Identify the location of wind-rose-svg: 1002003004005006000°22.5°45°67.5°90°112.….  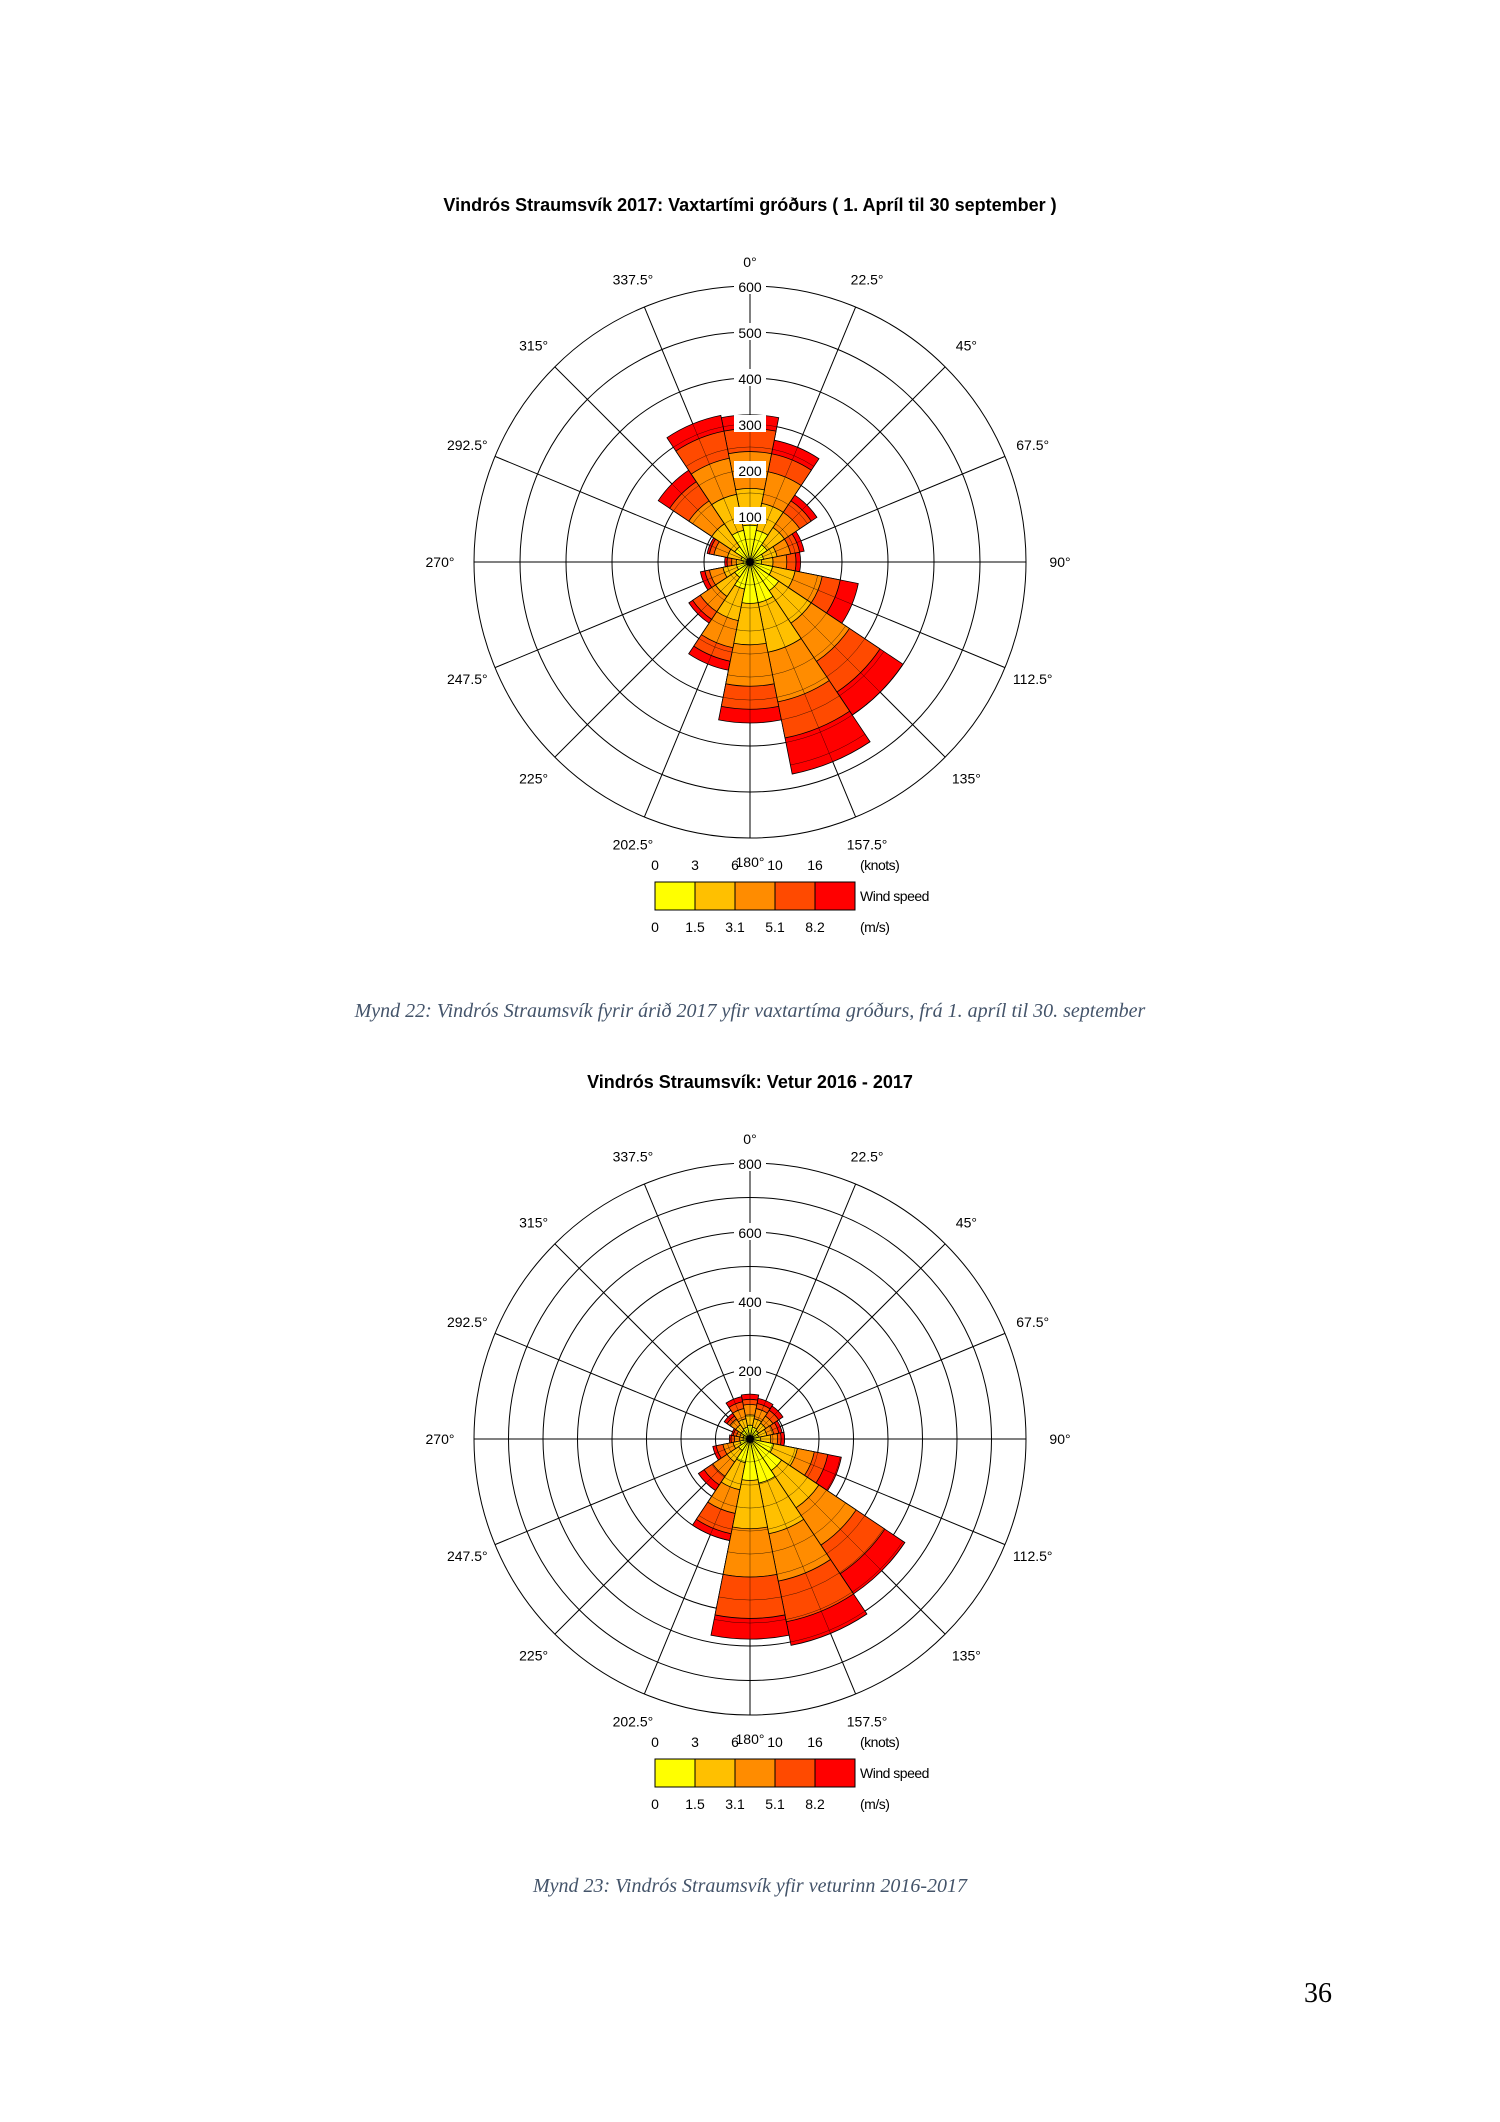
(748, 594).